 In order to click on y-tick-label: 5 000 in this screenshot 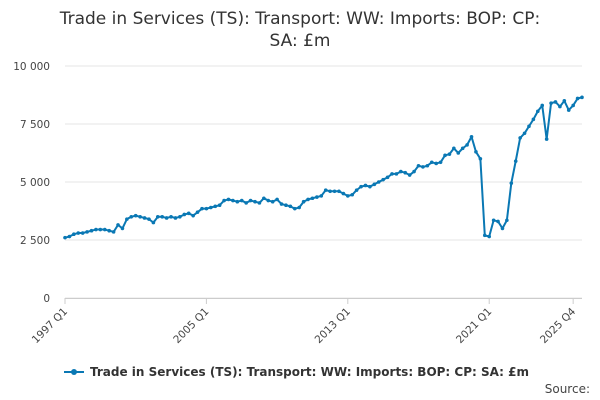, I will do `click(35, 183)`.